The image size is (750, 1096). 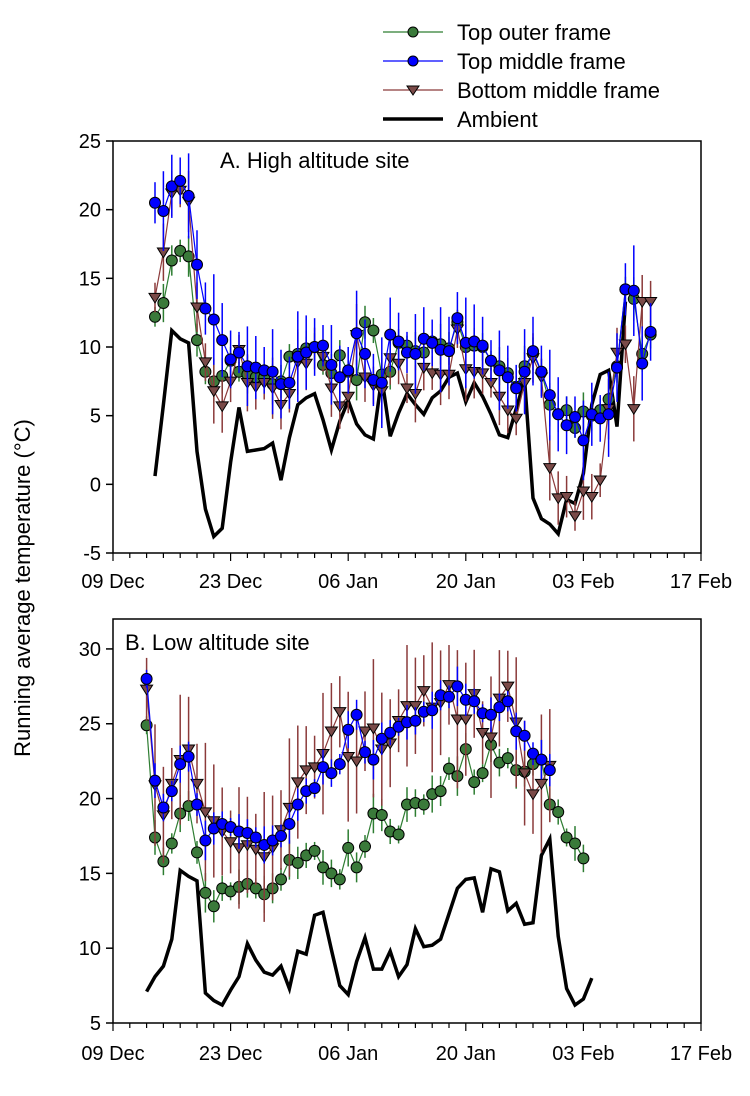 What do you see at coordinates (95, 485) in the screenshot?
I see `y-tick-label: 0` at bounding box center [95, 485].